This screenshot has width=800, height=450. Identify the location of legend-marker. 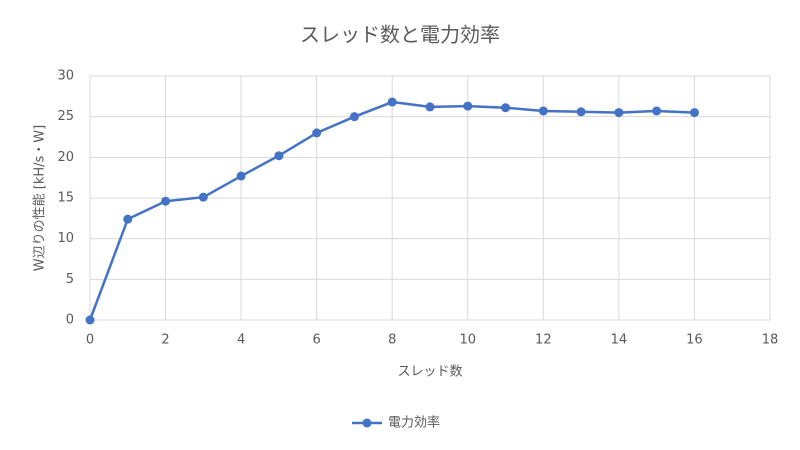
(367, 423).